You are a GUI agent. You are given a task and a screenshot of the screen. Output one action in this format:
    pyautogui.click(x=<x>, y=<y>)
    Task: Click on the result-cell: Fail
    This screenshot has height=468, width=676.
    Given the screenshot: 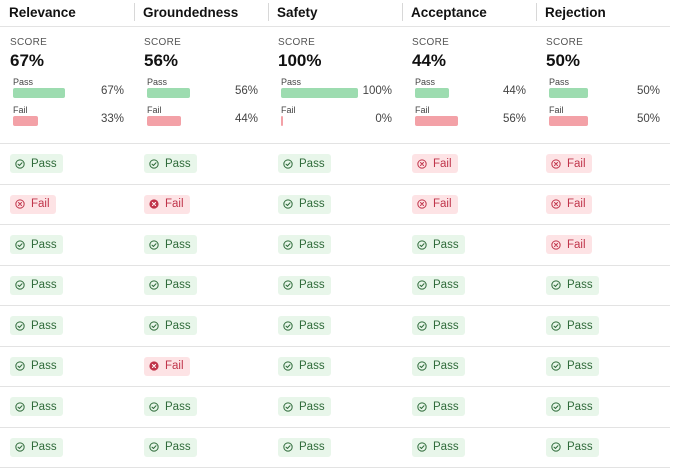 What is the action you would take?
    pyautogui.click(x=603, y=164)
    